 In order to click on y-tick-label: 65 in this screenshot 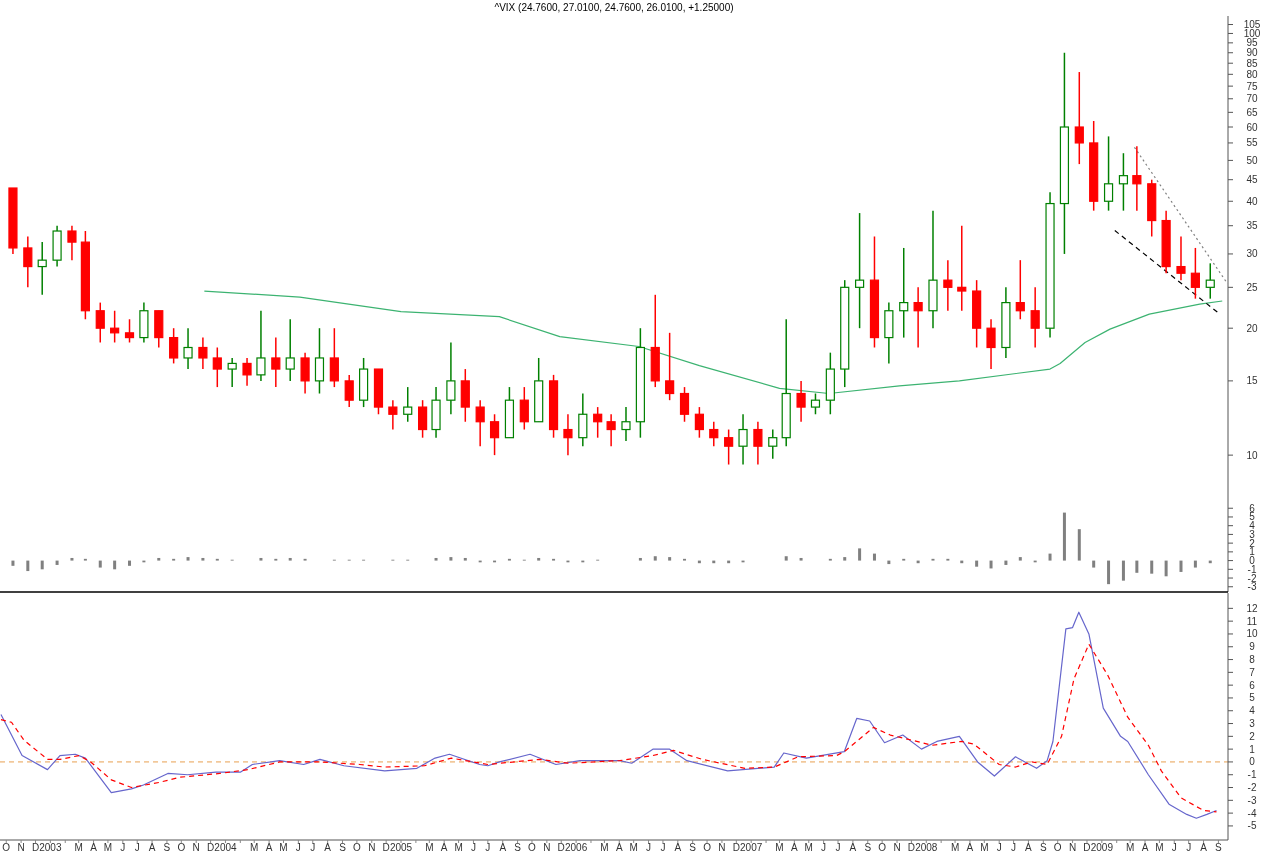, I will do `click(1252, 112)`.